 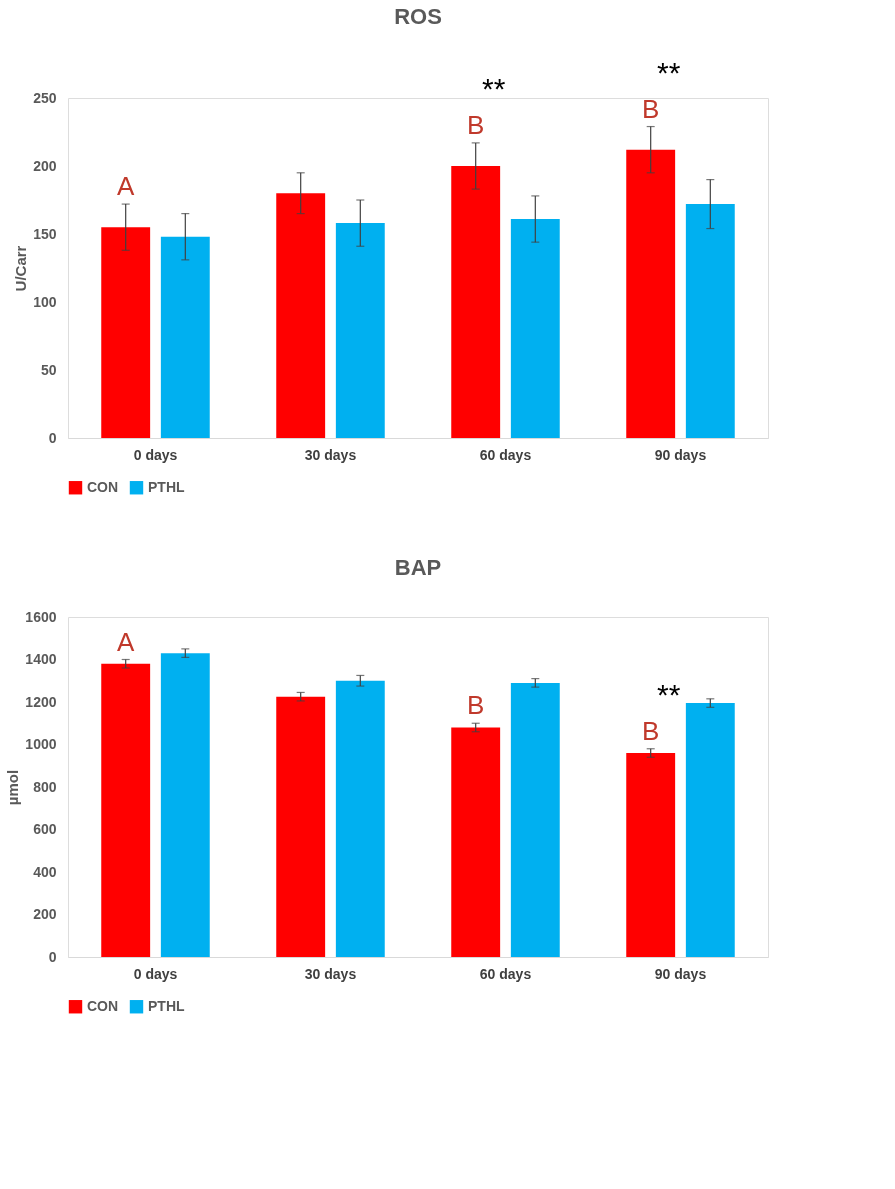 I want to click on chart-title: BAP, so click(x=418, y=567).